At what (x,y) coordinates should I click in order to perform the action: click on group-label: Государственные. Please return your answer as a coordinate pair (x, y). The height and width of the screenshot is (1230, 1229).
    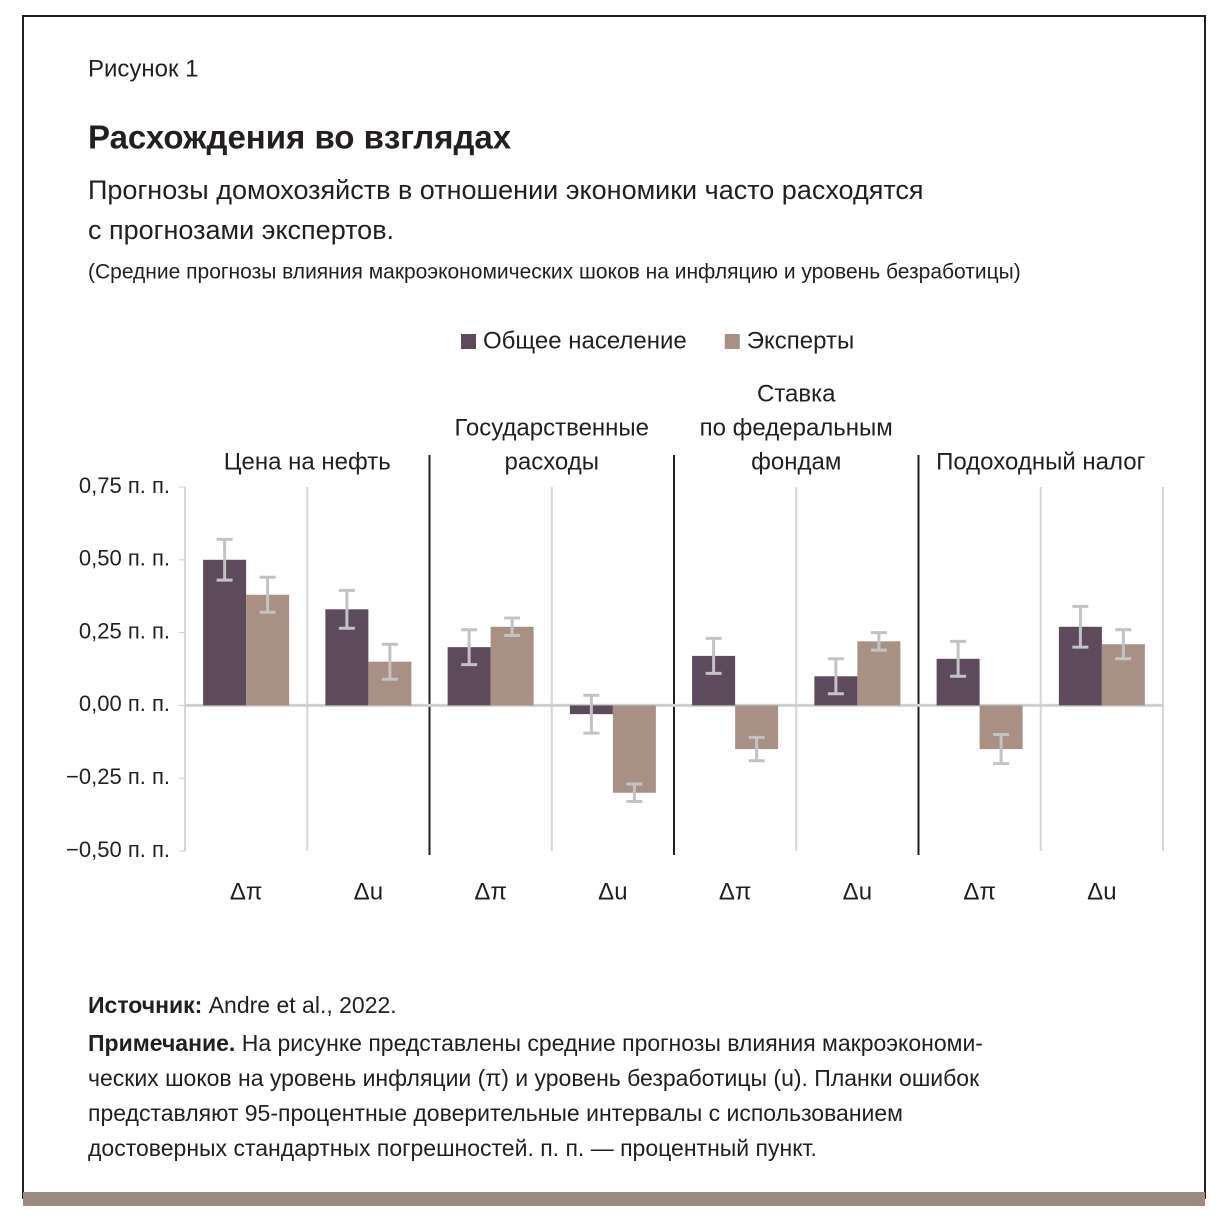
    Looking at the image, I should click on (551, 427).